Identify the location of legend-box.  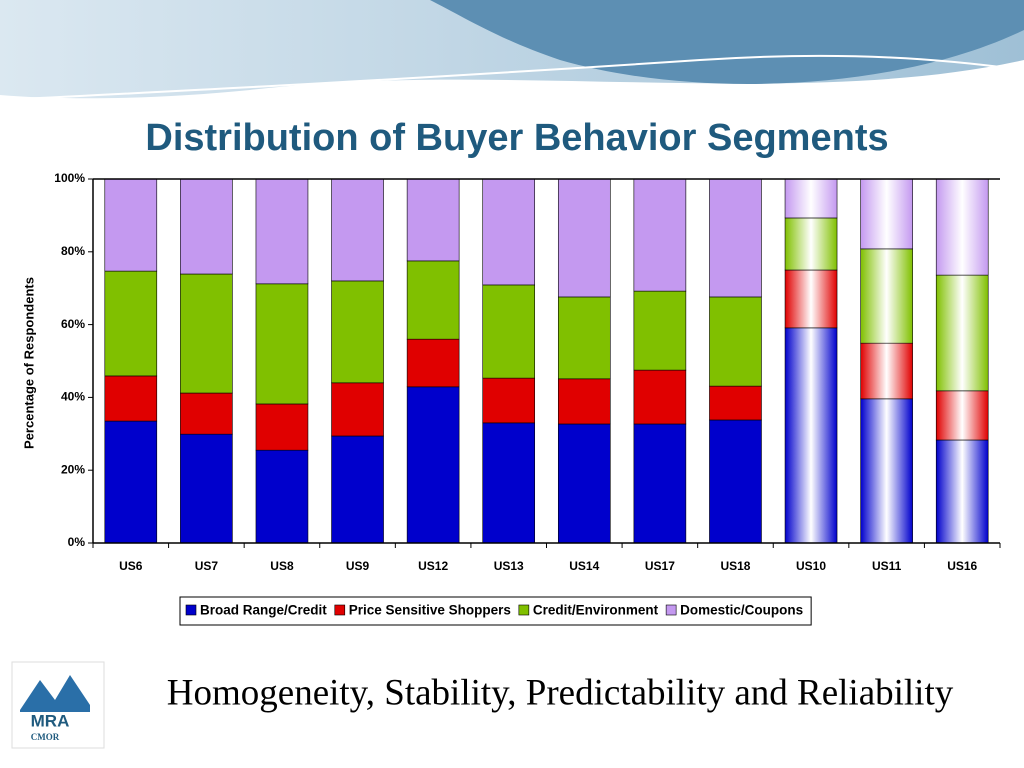
(495, 611).